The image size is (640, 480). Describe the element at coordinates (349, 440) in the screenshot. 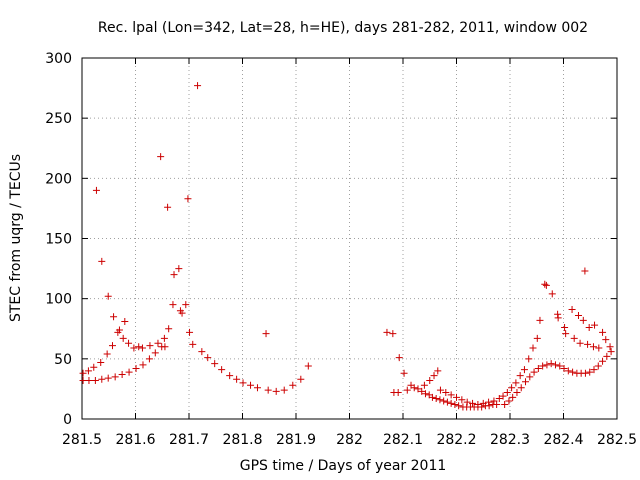

I see `x-tick-label: 282` at that location.